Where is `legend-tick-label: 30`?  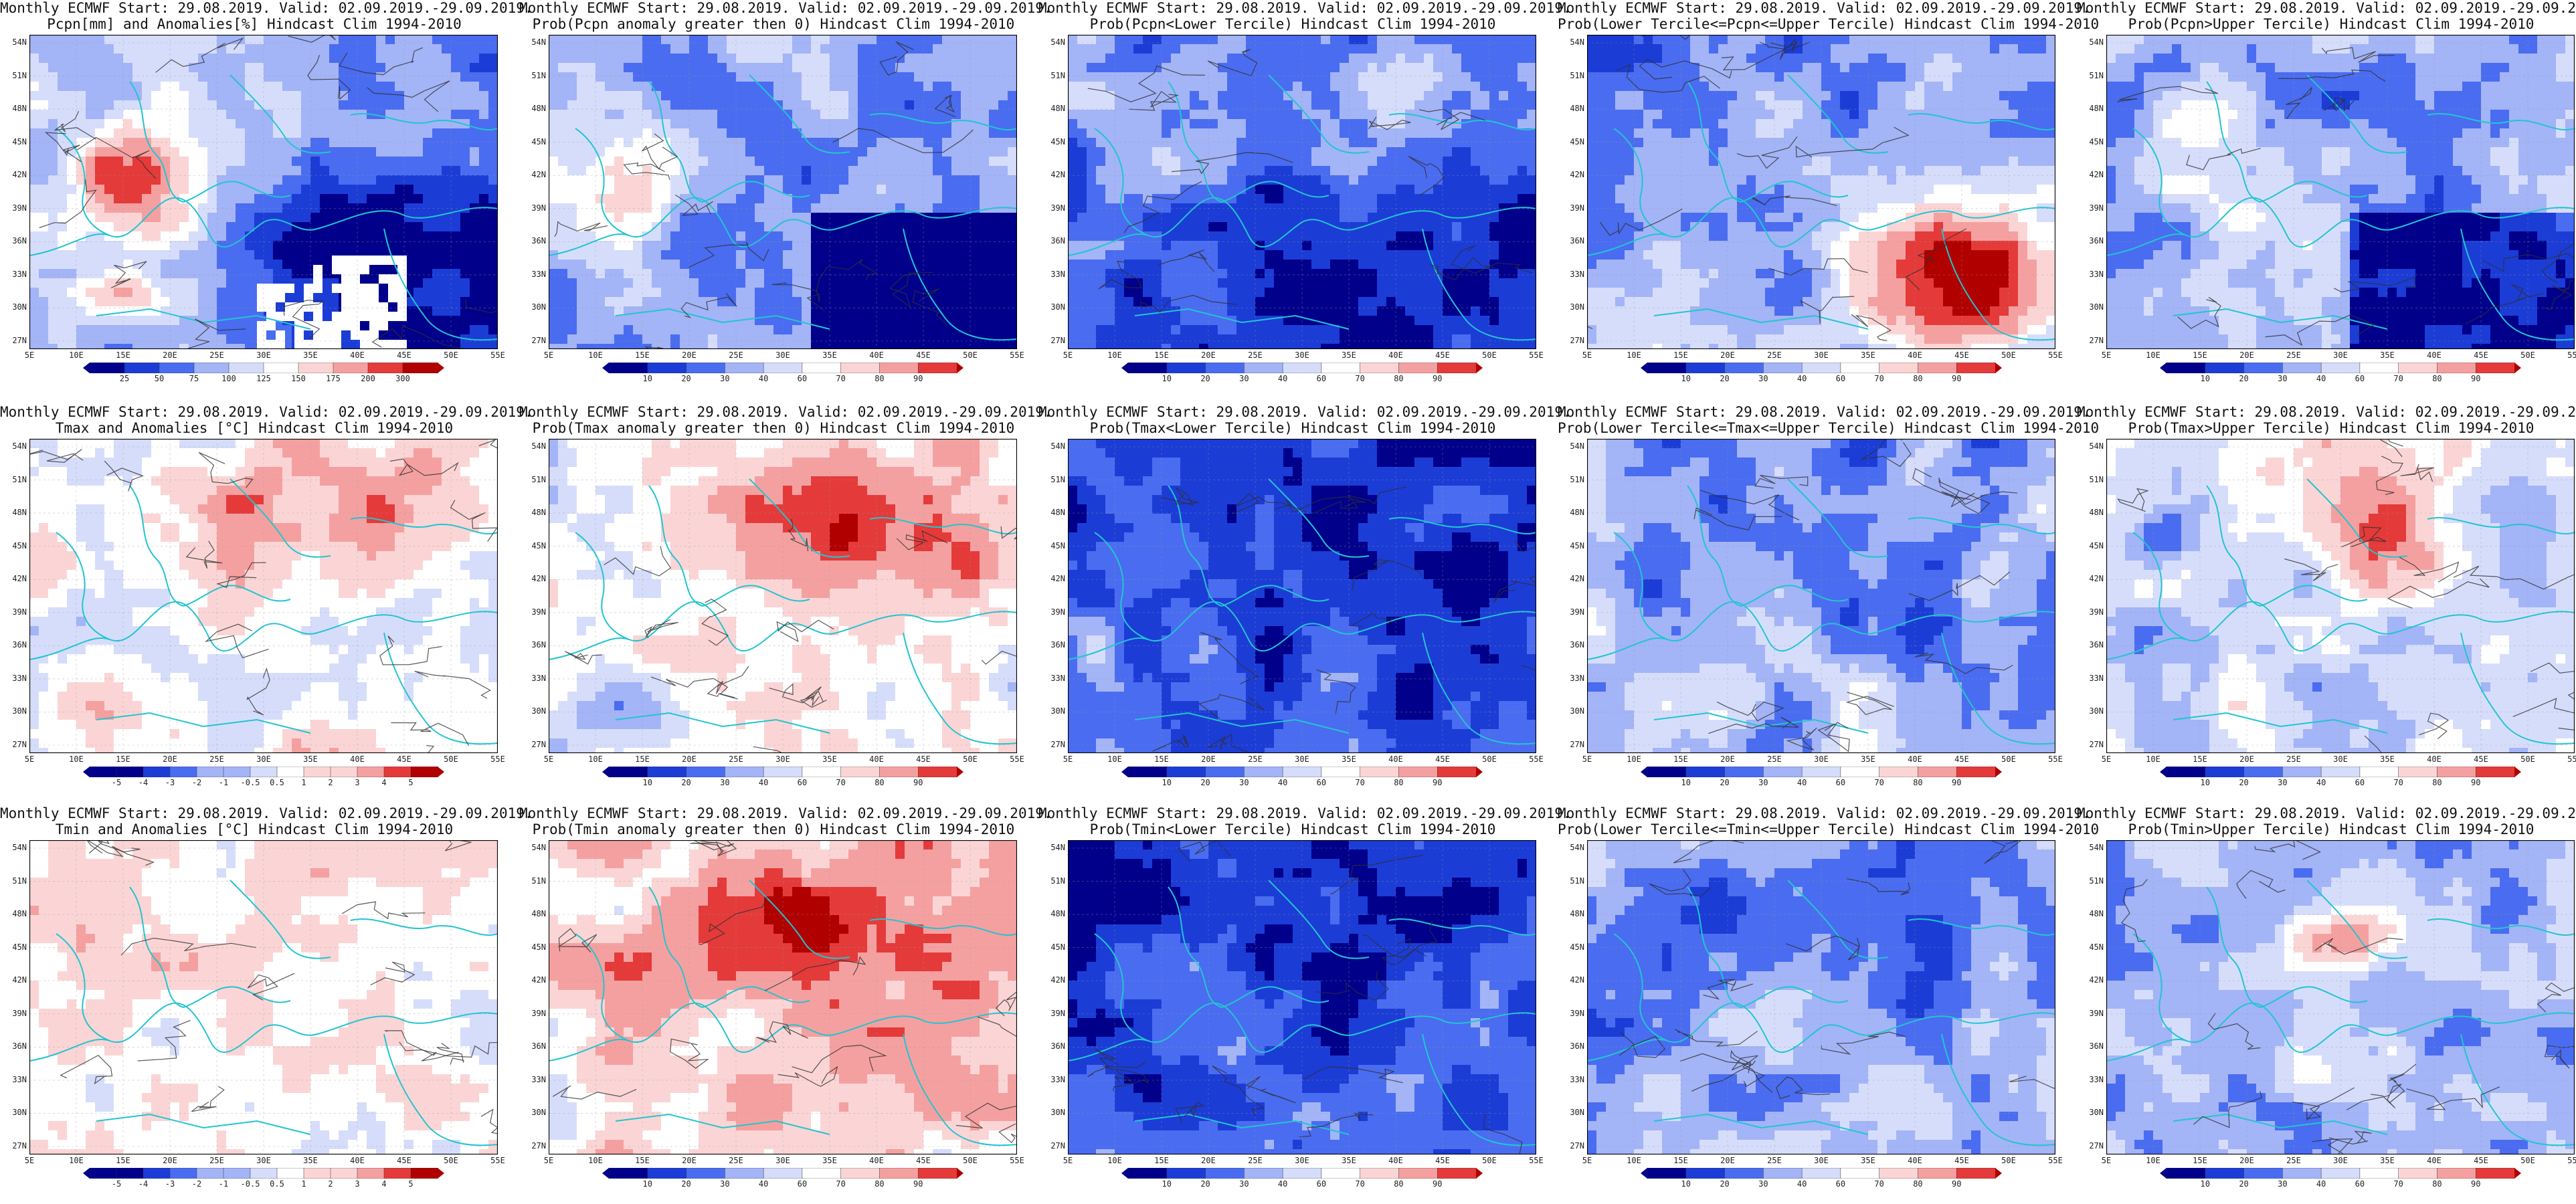 legend-tick-label: 30 is located at coordinates (2282, 782).